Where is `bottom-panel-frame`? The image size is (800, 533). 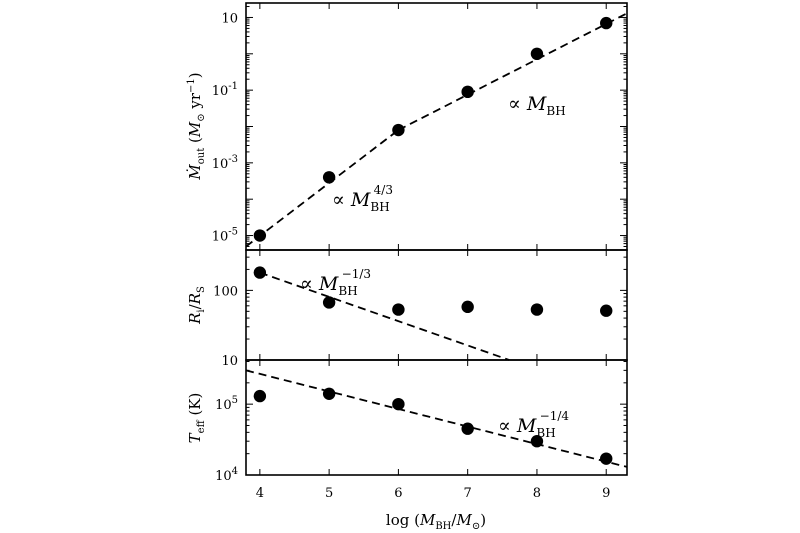
bottom-panel-frame is located at coordinates (436, 417).